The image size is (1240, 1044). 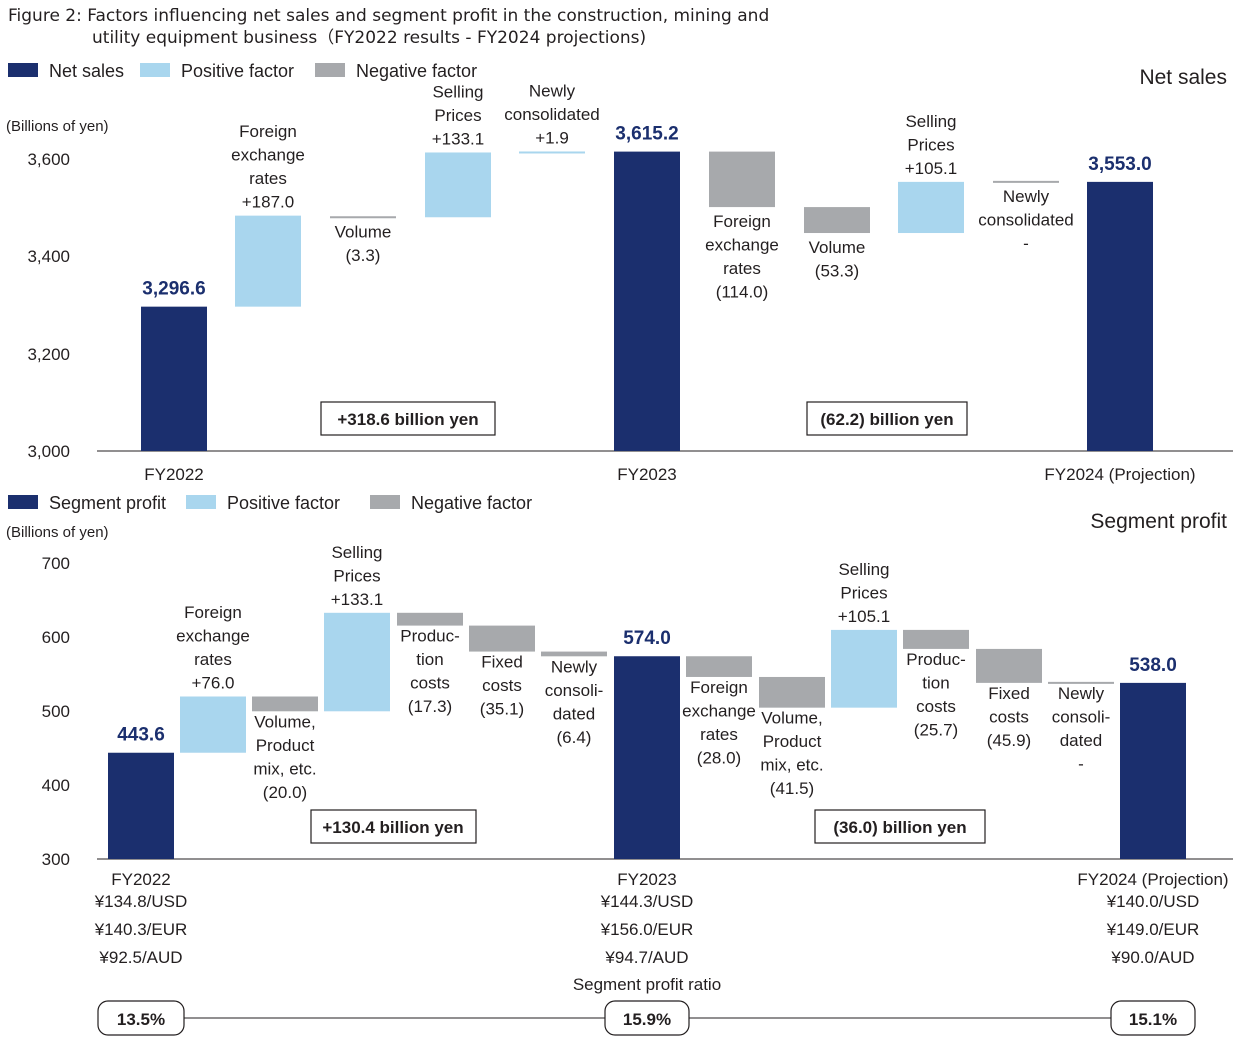 What do you see at coordinates (48, 256) in the screenshot?
I see `net-sales-ytick: 3,400` at bounding box center [48, 256].